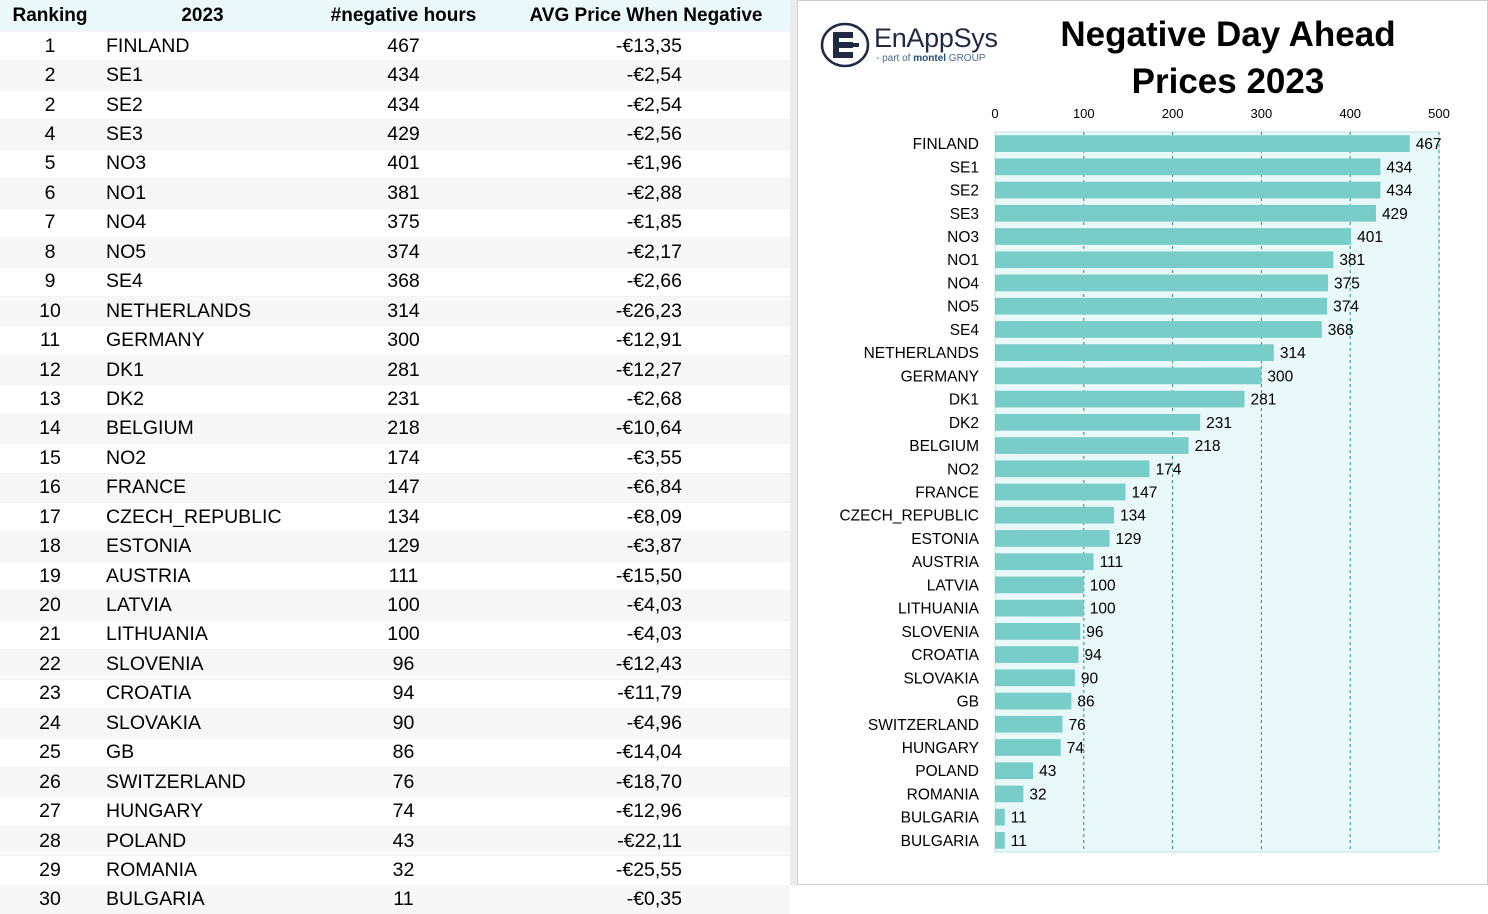 This screenshot has height=914, width=1488. I want to click on category-label: SWITZERLAND, so click(923, 725).